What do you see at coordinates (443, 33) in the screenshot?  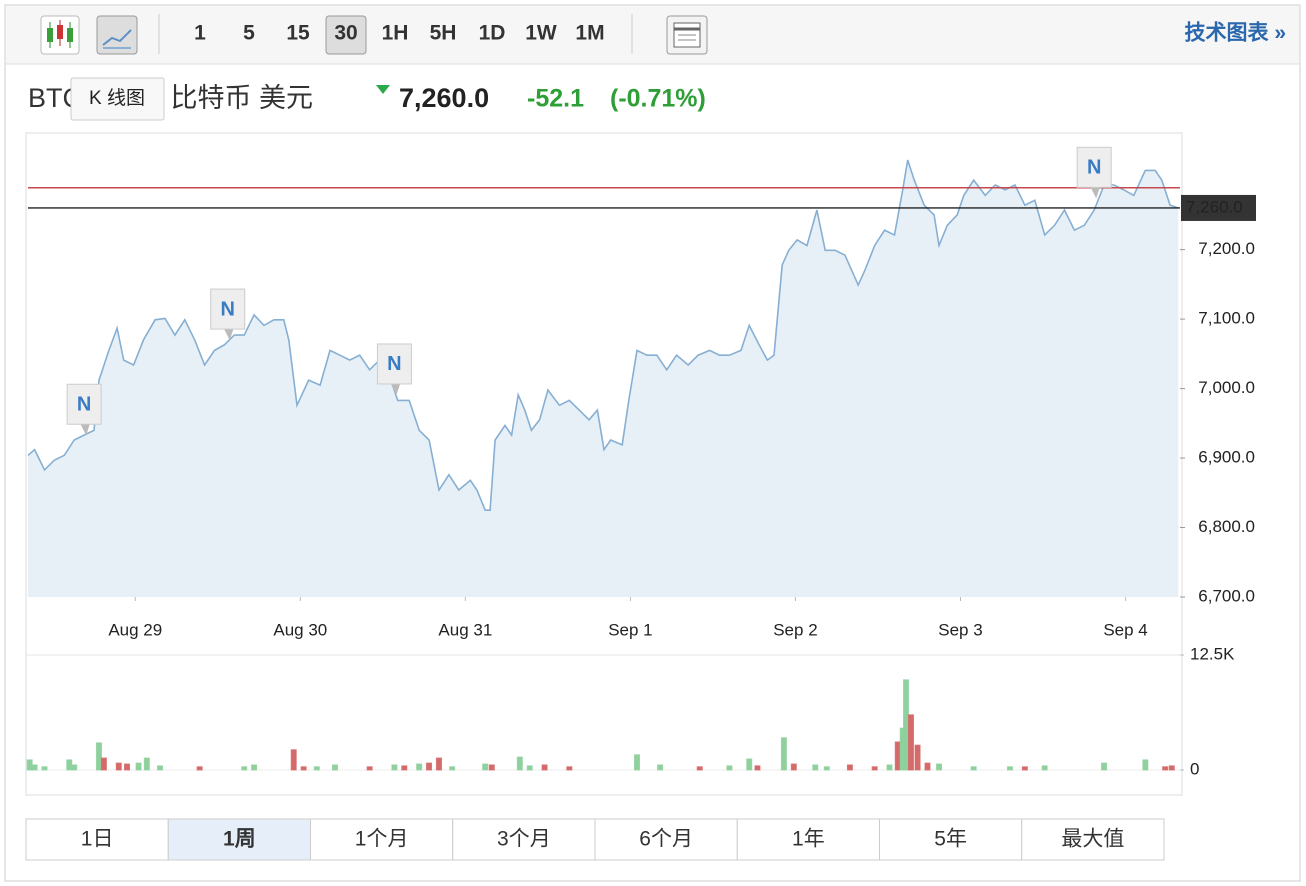 I see `interval-button: 5H` at bounding box center [443, 33].